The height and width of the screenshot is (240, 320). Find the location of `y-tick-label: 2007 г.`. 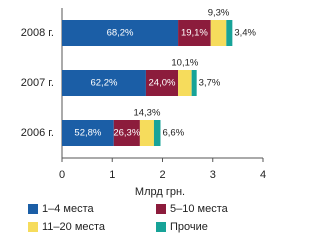

y-tick-label: 2007 г. is located at coordinates (37, 83).